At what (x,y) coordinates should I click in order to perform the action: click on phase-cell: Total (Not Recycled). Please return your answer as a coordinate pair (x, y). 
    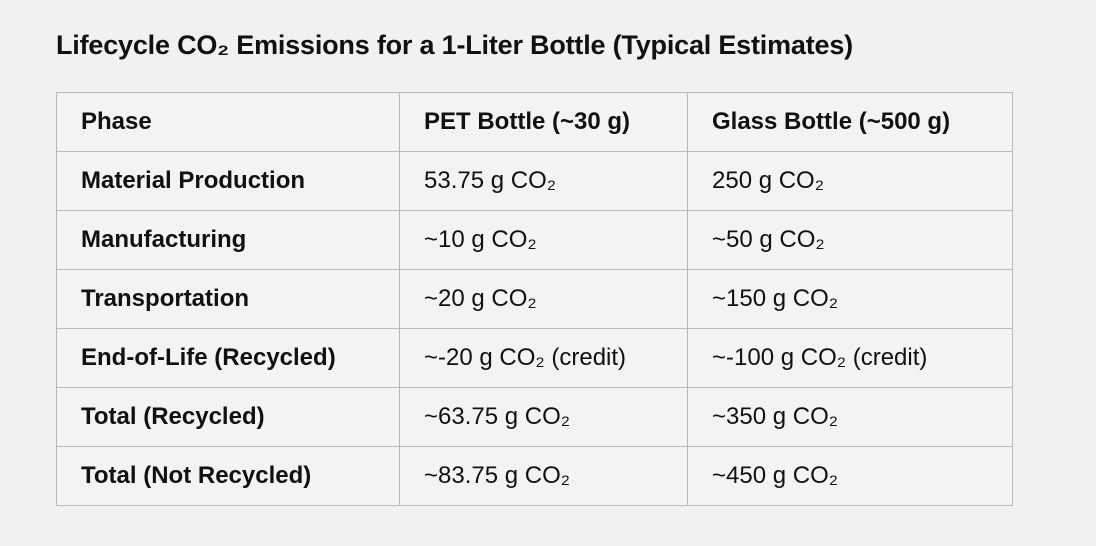
    Looking at the image, I should click on (228, 476).